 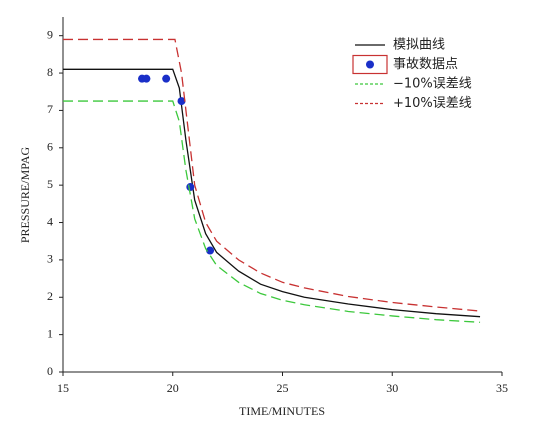 What do you see at coordinates (50, 184) in the screenshot?
I see `y-tick-label: 5` at bounding box center [50, 184].